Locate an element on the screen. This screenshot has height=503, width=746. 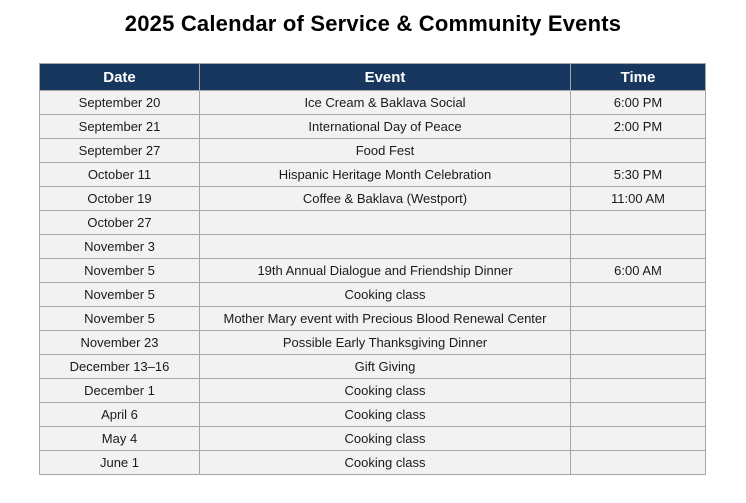
table-row: December 1 Cooking class is located at coordinates (372, 390).